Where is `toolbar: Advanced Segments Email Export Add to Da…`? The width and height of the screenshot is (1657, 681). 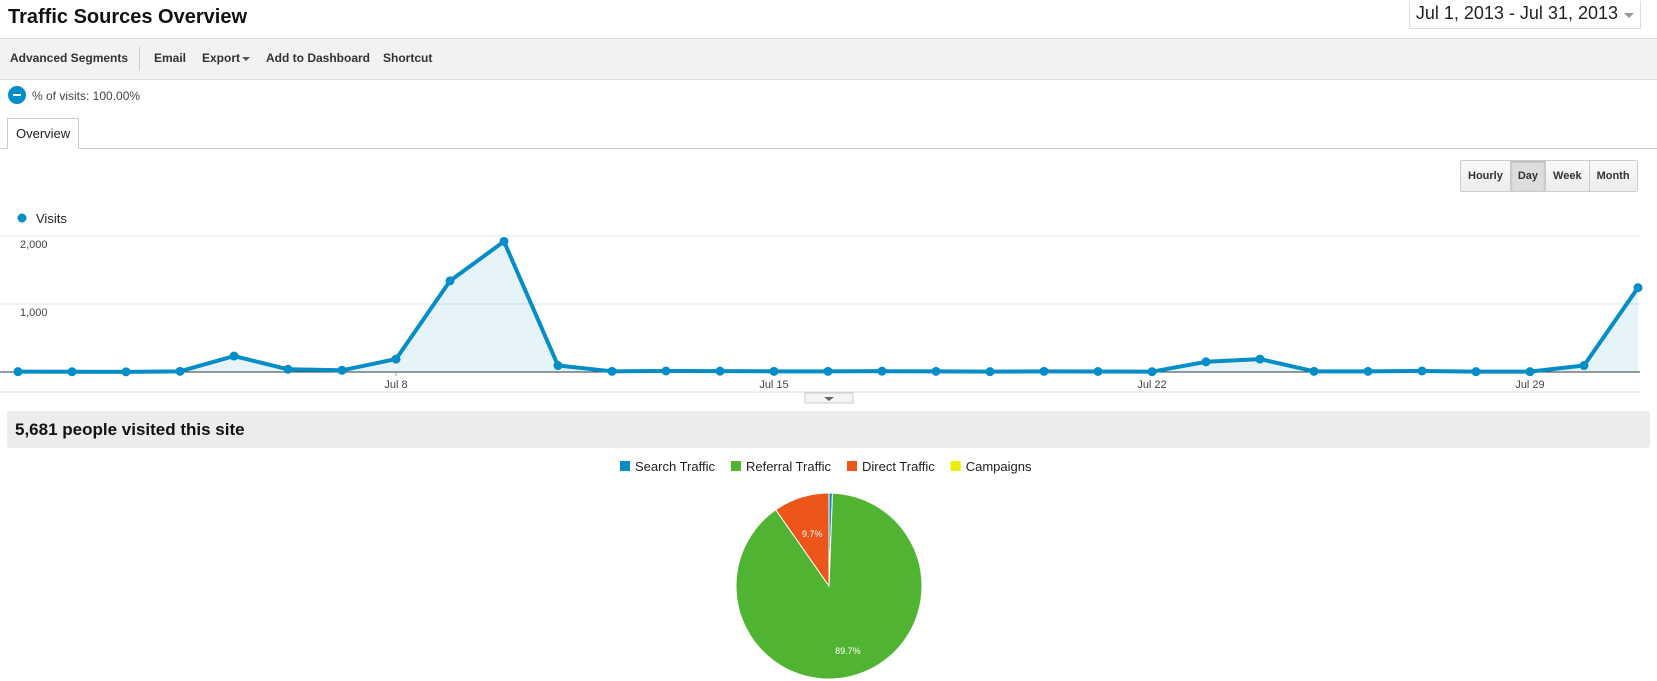
toolbar: Advanced Segments Email Export Add to Da… is located at coordinates (828, 59).